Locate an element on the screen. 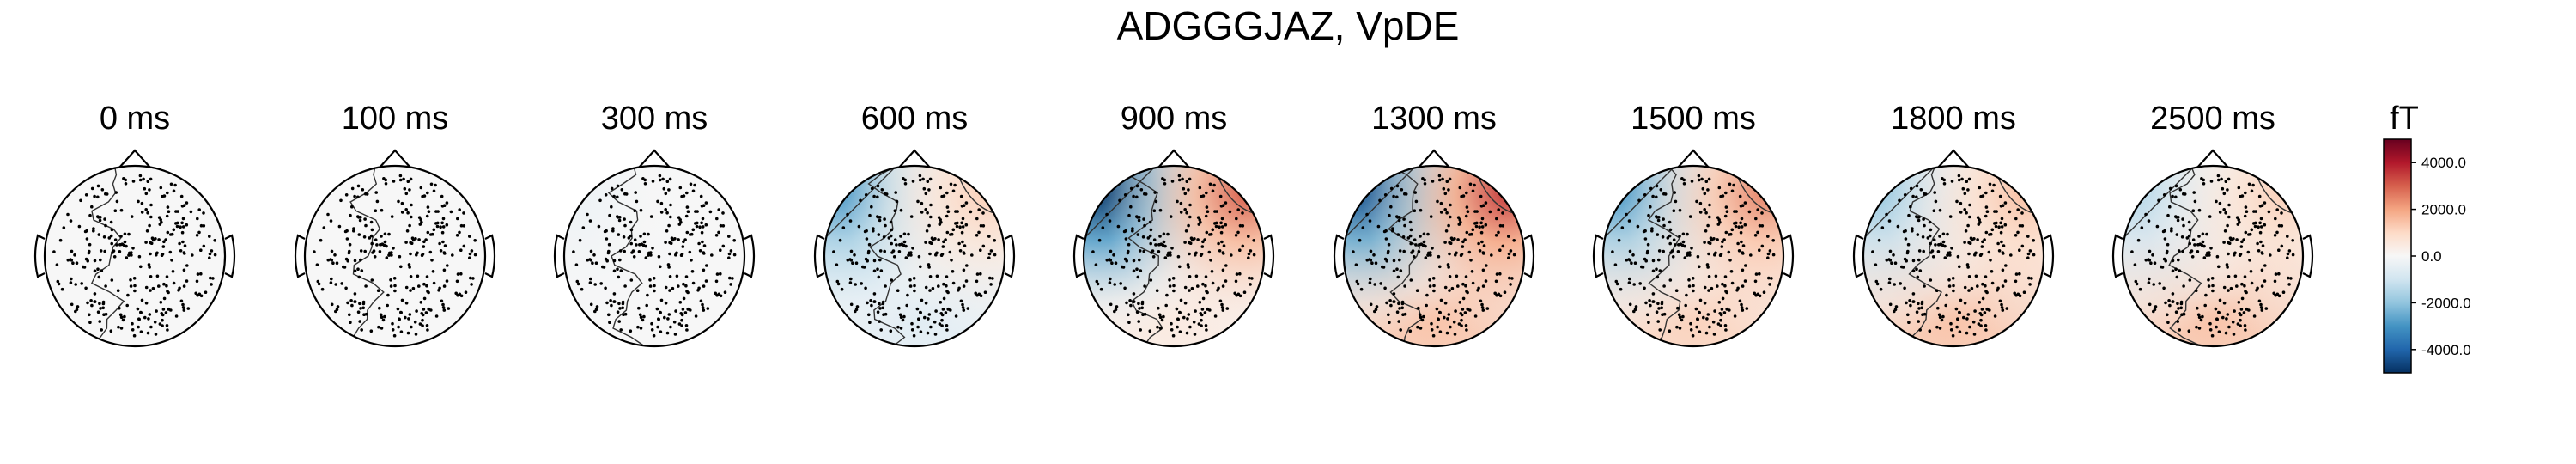 The height and width of the screenshot is (464, 2576). contour-line is located at coordinates (1380, 203).